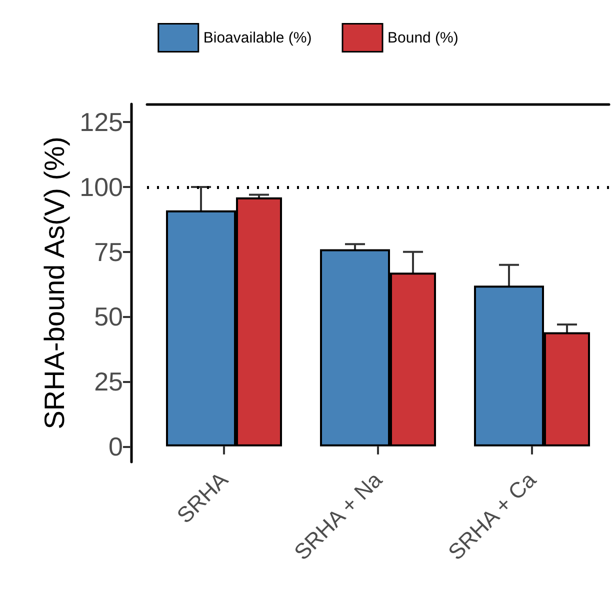 The image size is (616, 594). Describe the element at coordinates (101, 187) in the screenshot. I see `y-tick-label: 100` at that location.